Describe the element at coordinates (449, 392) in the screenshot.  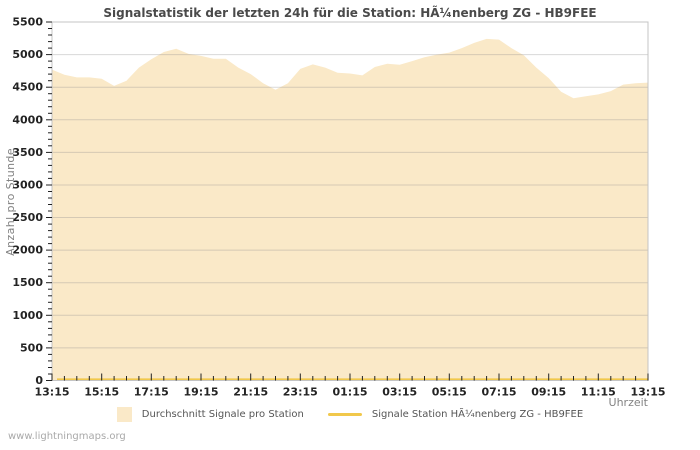
I see `x-tick-label: 05:15` at that location.